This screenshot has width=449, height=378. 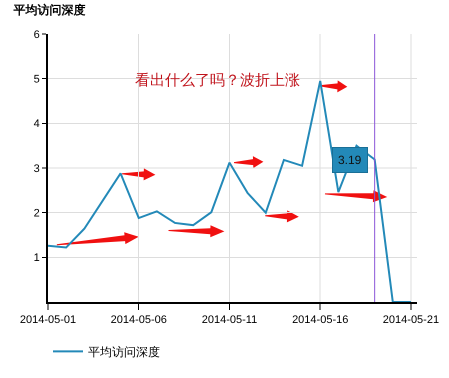 What do you see at coordinates (411, 320) in the screenshot?
I see `x-tick-label: 2014-05-21` at bounding box center [411, 320].